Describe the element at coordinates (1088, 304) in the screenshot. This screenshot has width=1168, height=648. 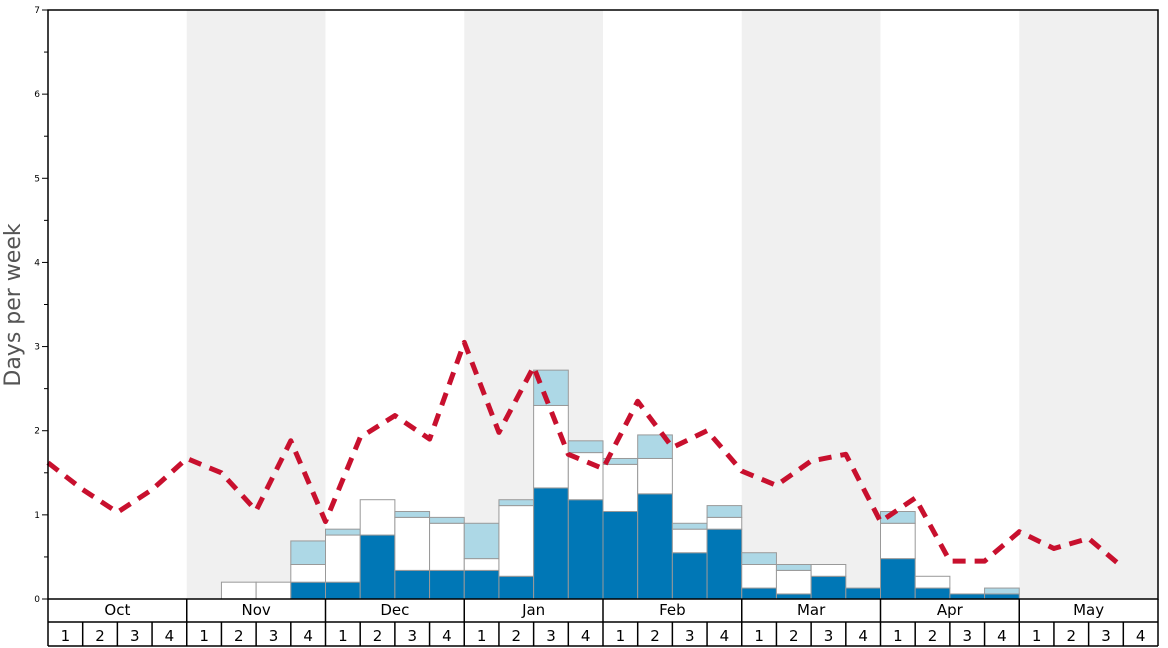
I see `month-shade-may` at that location.